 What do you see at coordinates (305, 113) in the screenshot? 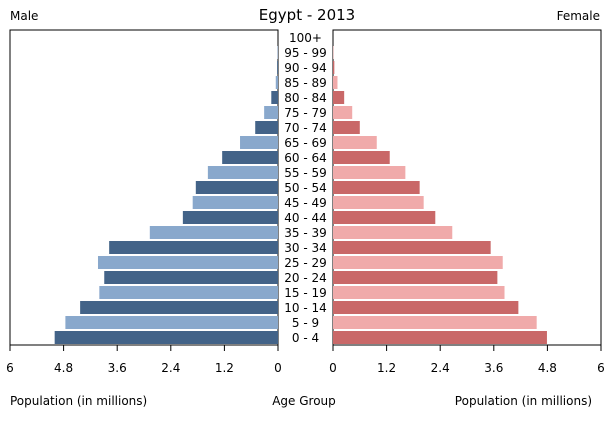
I see `age-group-label: 75 - 79` at bounding box center [305, 113].